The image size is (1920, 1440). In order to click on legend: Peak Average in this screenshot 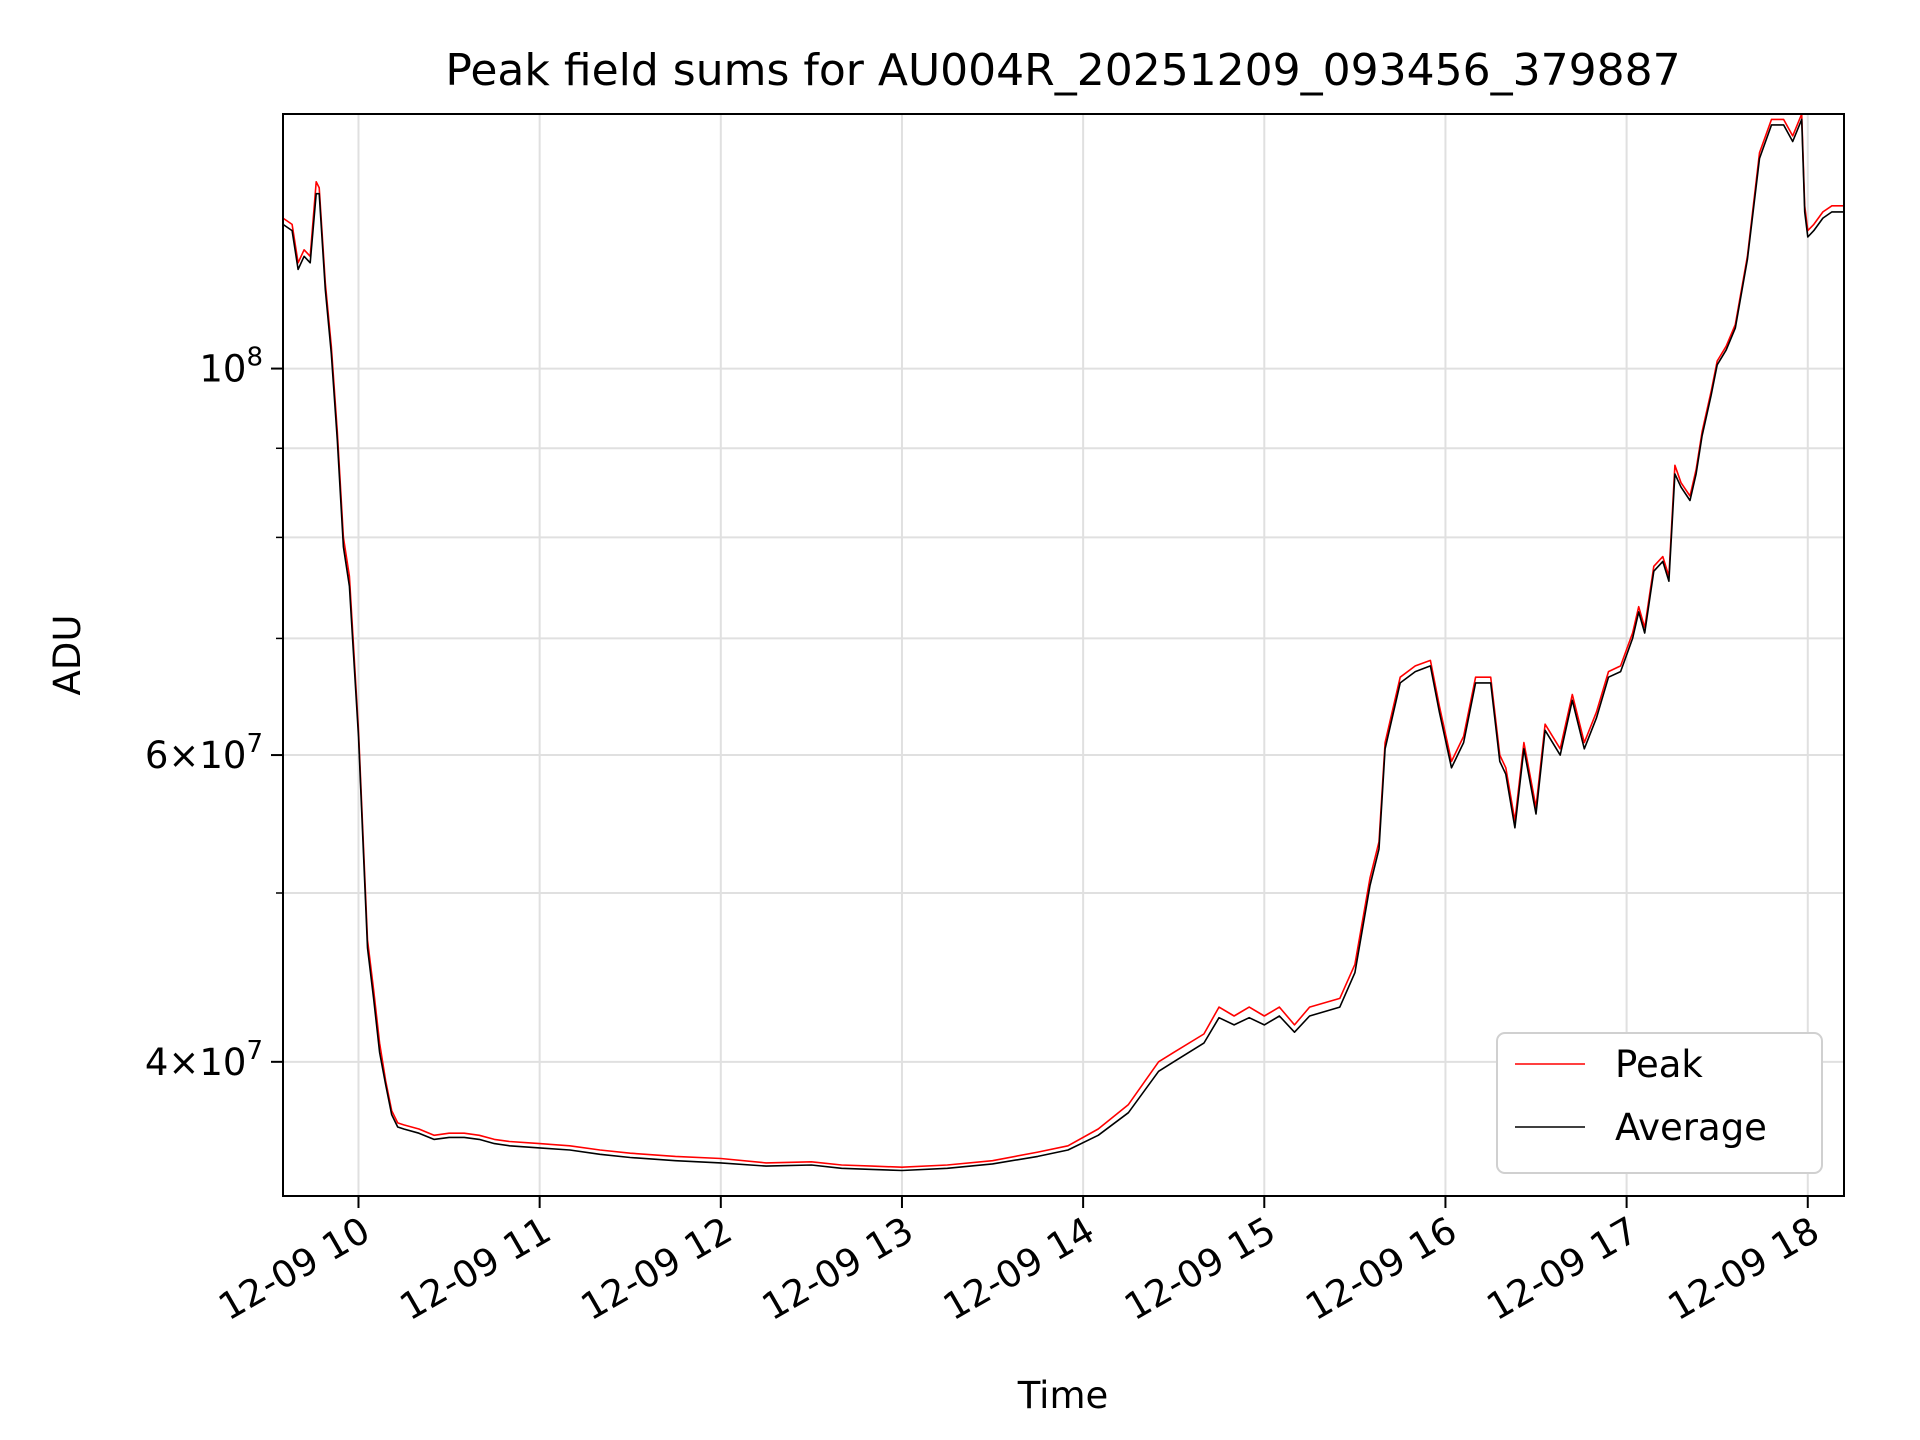, I will do `click(1659, 1103)`.